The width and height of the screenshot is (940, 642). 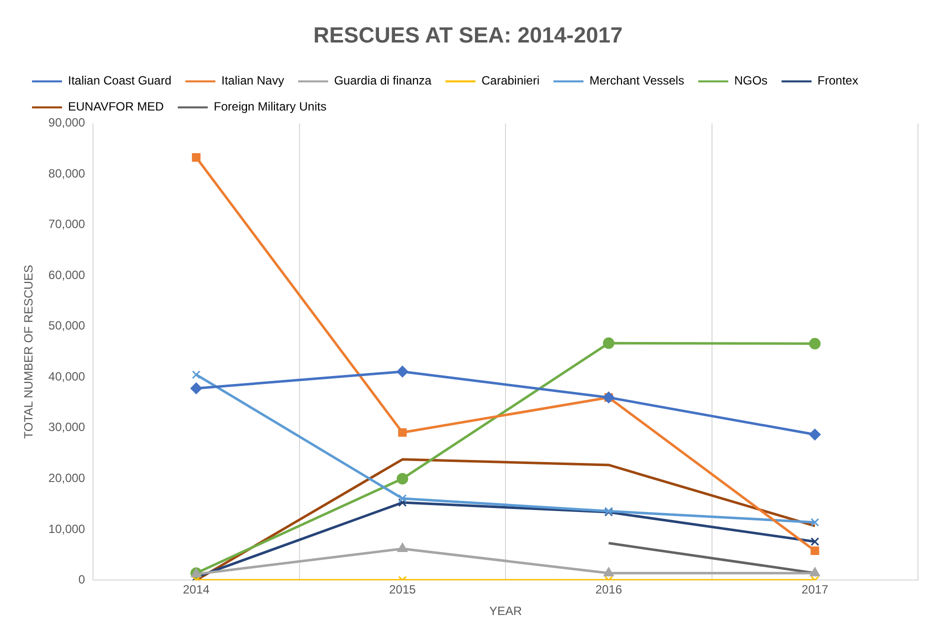 What do you see at coordinates (402, 589) in the screenshot?
I see `x-tick-label: 2015` at bounding box center [402, 589].